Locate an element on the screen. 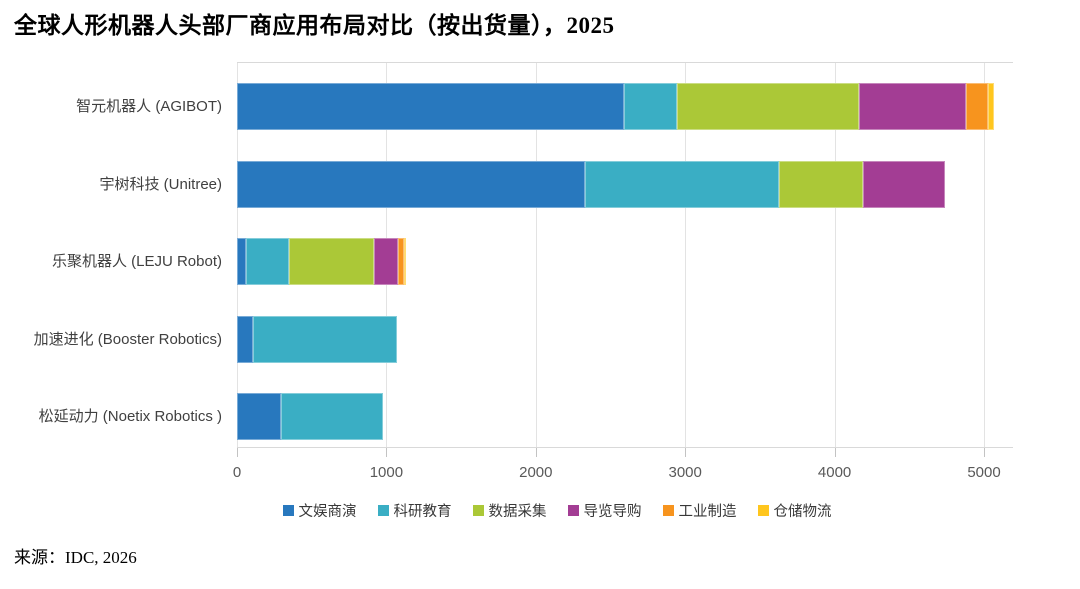  y-axis-category-label: 乐聚机器人 (LEJU Robot) is located at coordinates (136, 261).